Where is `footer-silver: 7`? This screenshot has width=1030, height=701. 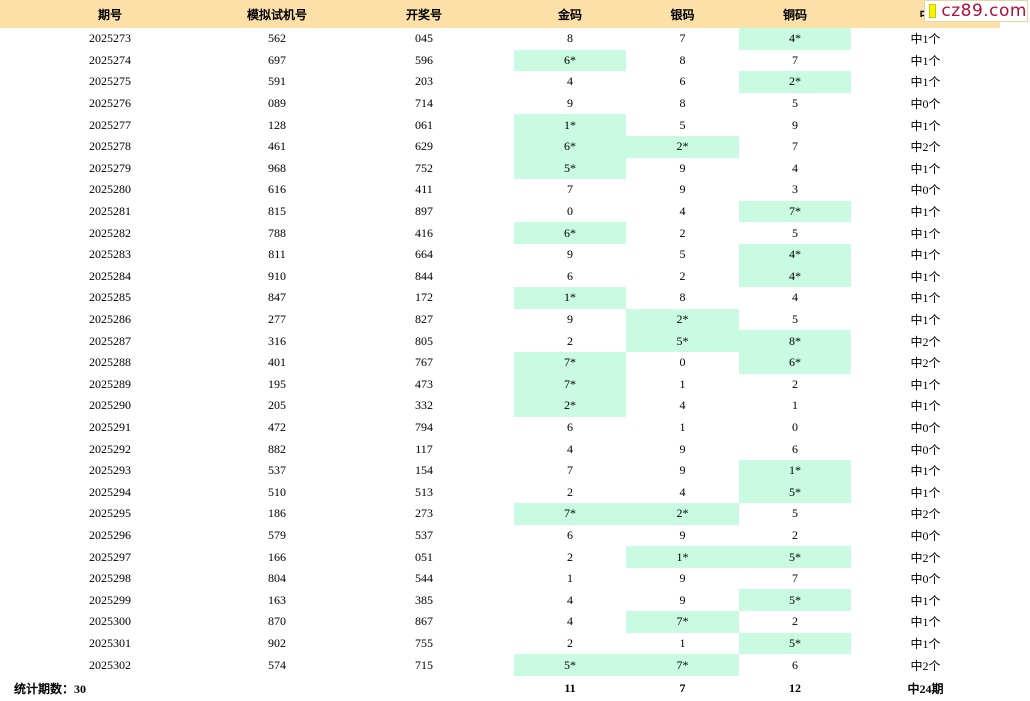
footer-silver: 7 is located at coordinates (682, 687).